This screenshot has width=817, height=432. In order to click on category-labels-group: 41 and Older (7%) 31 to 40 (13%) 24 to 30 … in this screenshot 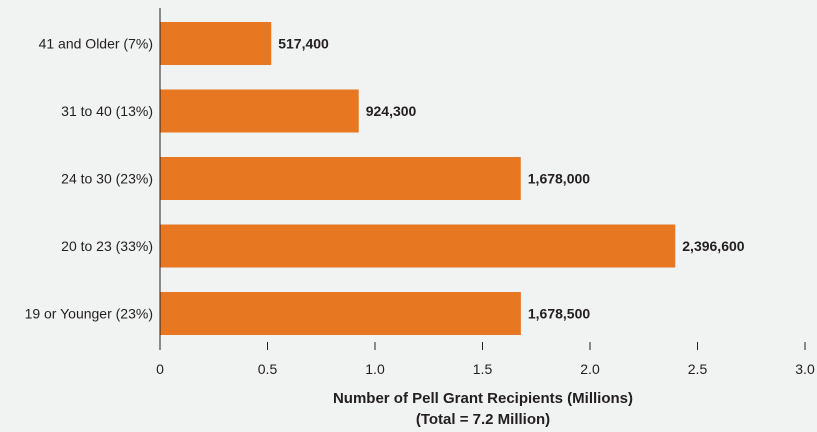, I will do `click(89, 179)`.